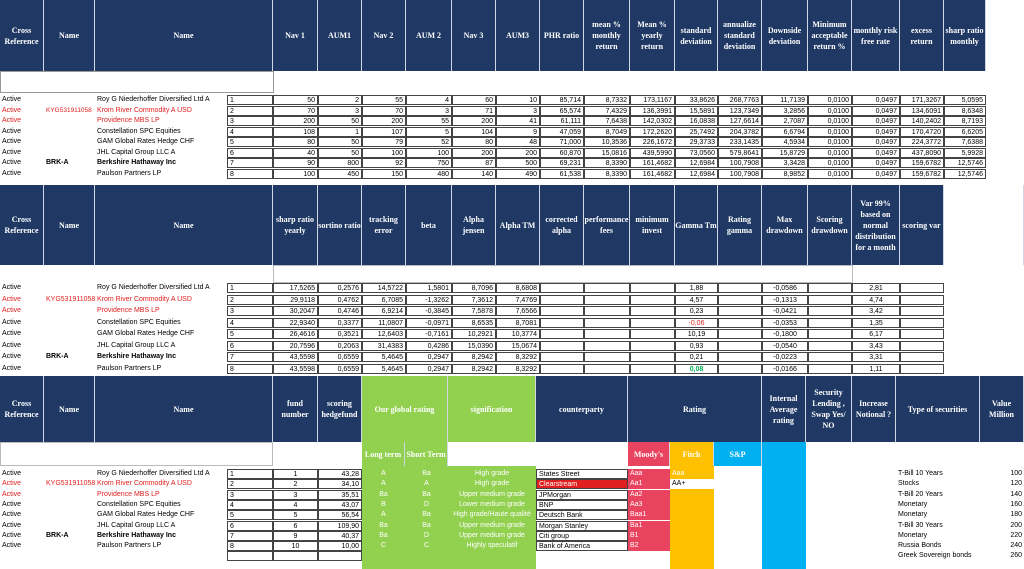  Describe the element at coordinates (384, 288) in the screenshot. I see `cell: 14,5722` at that location.